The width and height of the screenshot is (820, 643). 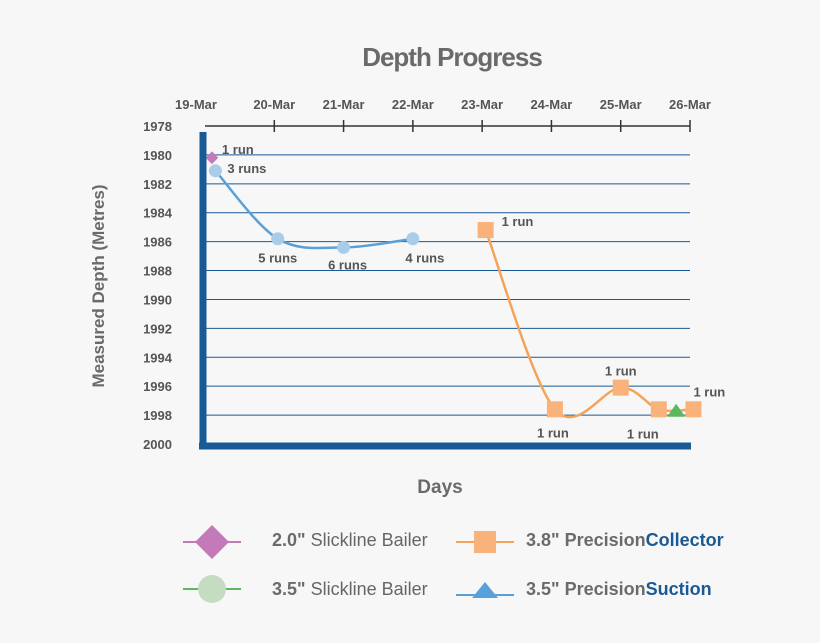 What do you see at coordinates (619, 589) in the screenshot?
I see `legend-label-ps35: 3.5" PrecisionSuction` at bounding box center [619, 589].